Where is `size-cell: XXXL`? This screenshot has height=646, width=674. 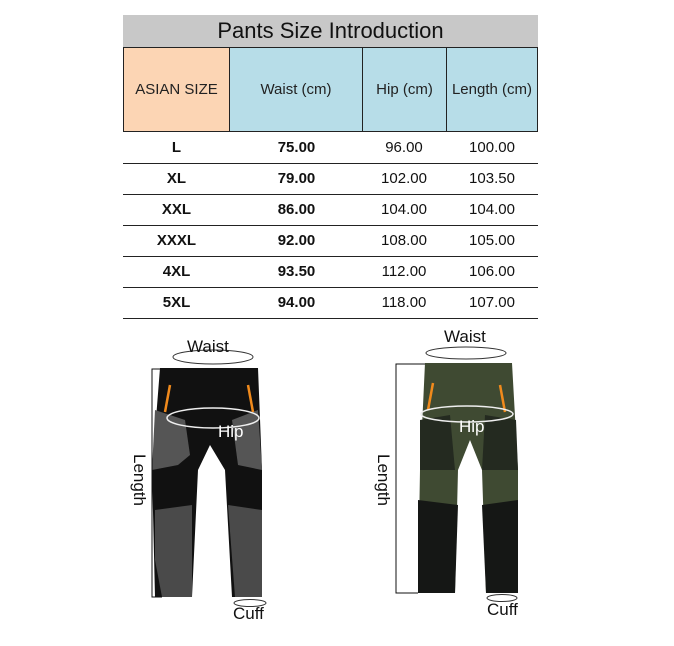
size-cell: XXXL is located at coordinates (176, 240).